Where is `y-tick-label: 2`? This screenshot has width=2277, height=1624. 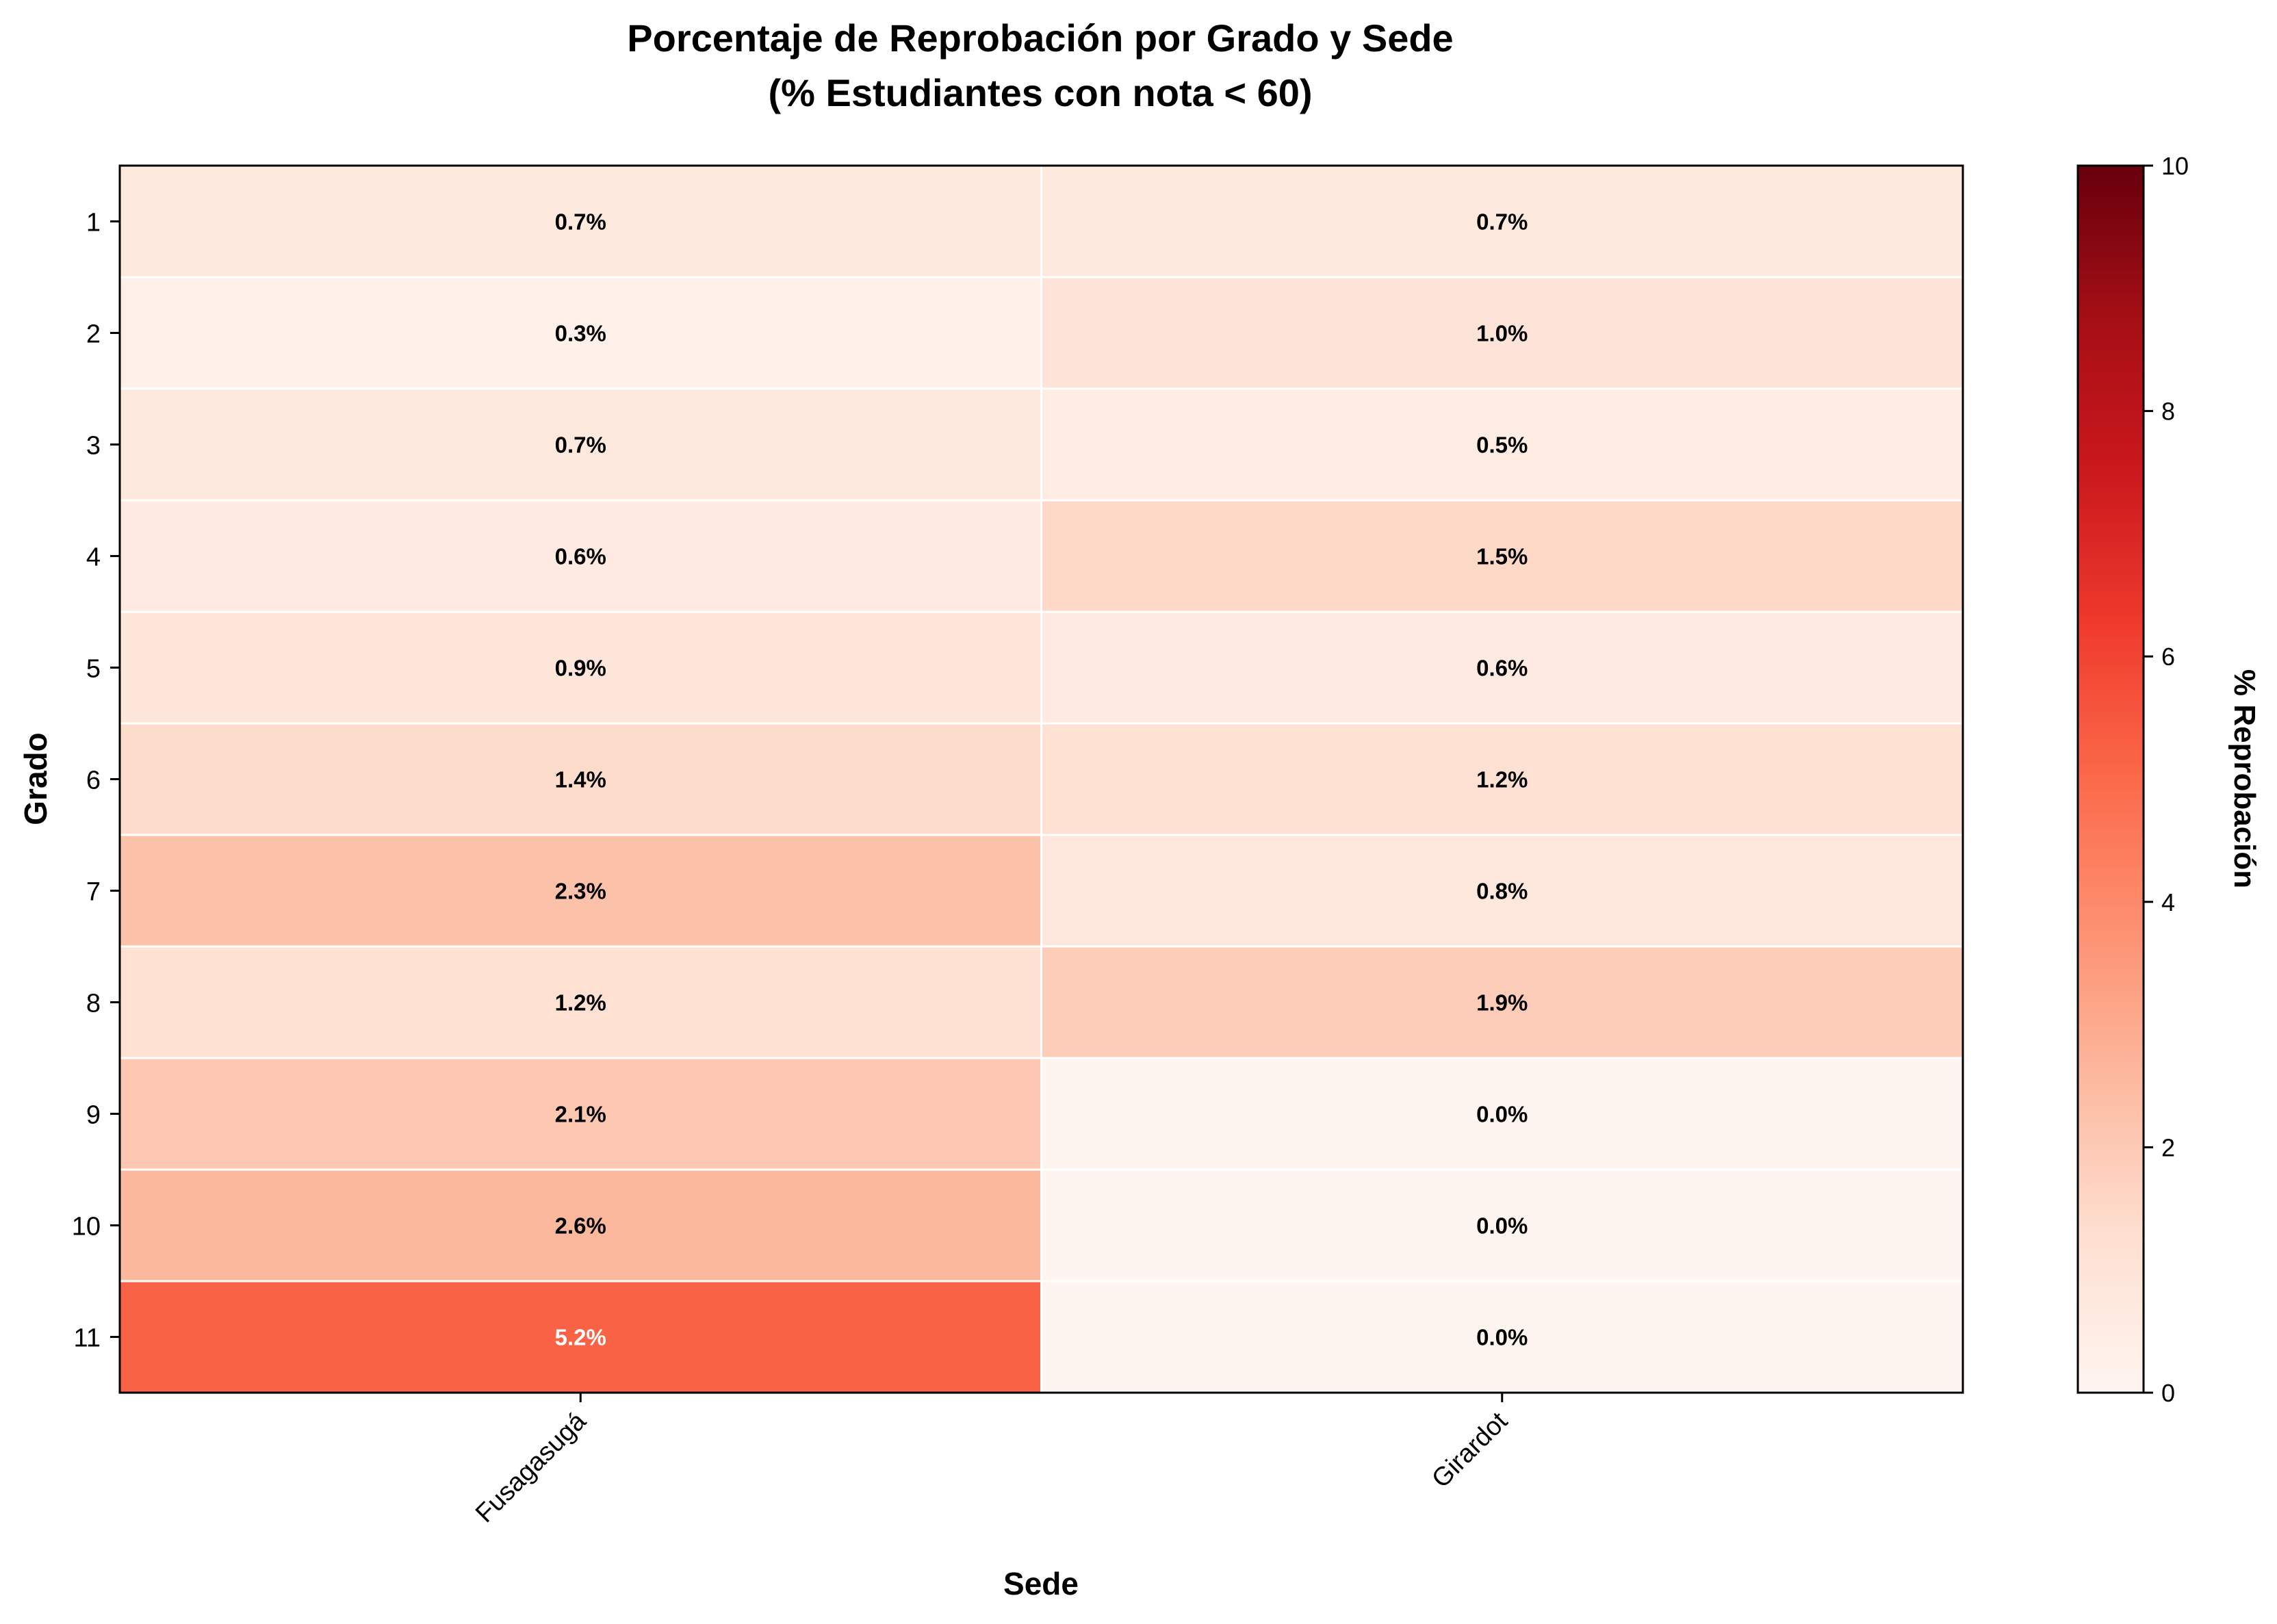 y-tick-label: 2 is located at coordinates (93, 334).